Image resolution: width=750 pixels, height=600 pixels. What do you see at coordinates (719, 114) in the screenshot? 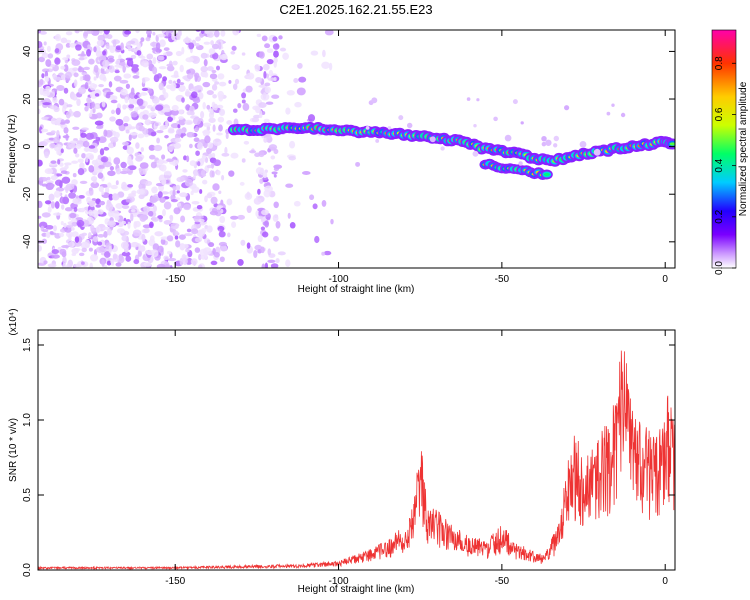
I see `colorbar-tick-label: 0.6` at bounding box center [719, 114].